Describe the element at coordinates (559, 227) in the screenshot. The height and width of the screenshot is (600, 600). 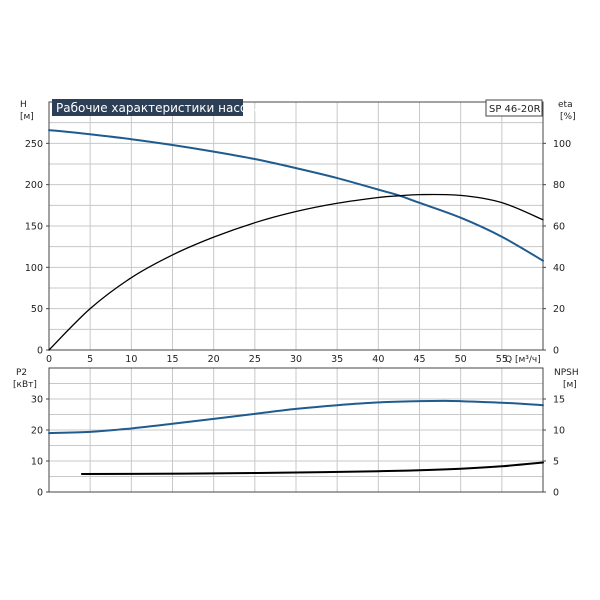
I see `top-right-tick-label: 60` at that location.